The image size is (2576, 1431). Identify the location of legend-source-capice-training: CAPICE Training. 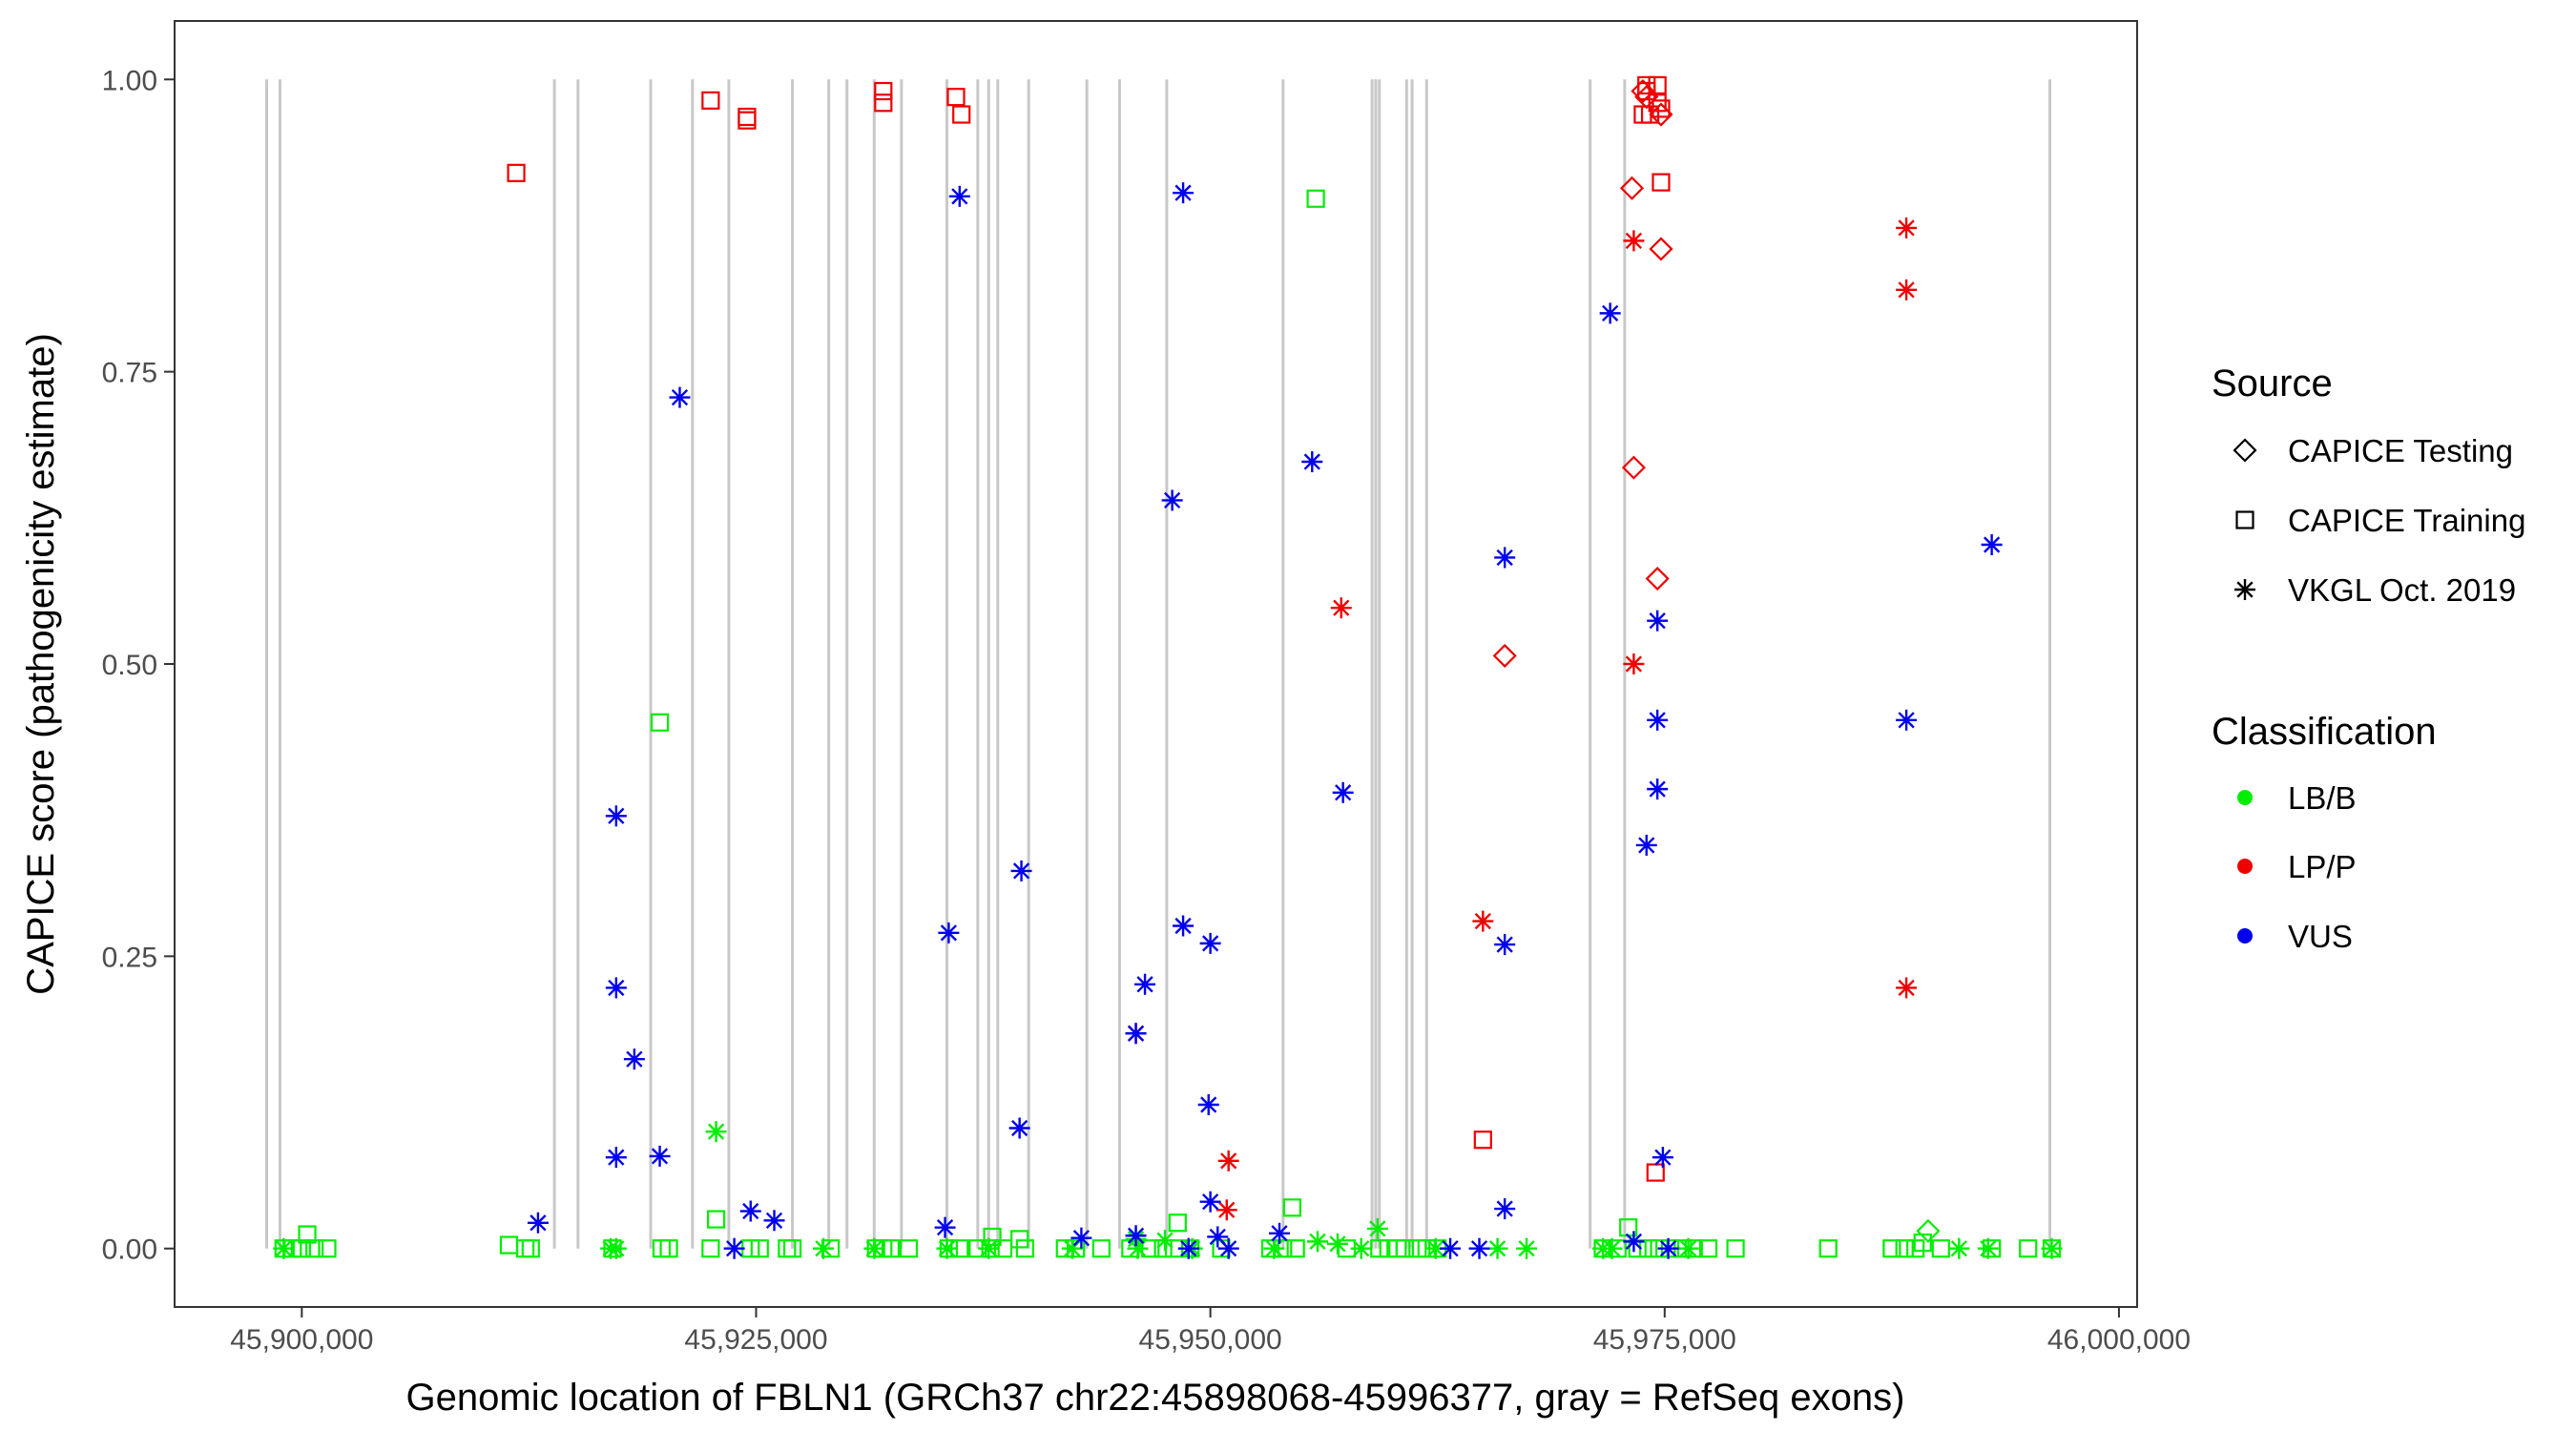
(2380, 520).